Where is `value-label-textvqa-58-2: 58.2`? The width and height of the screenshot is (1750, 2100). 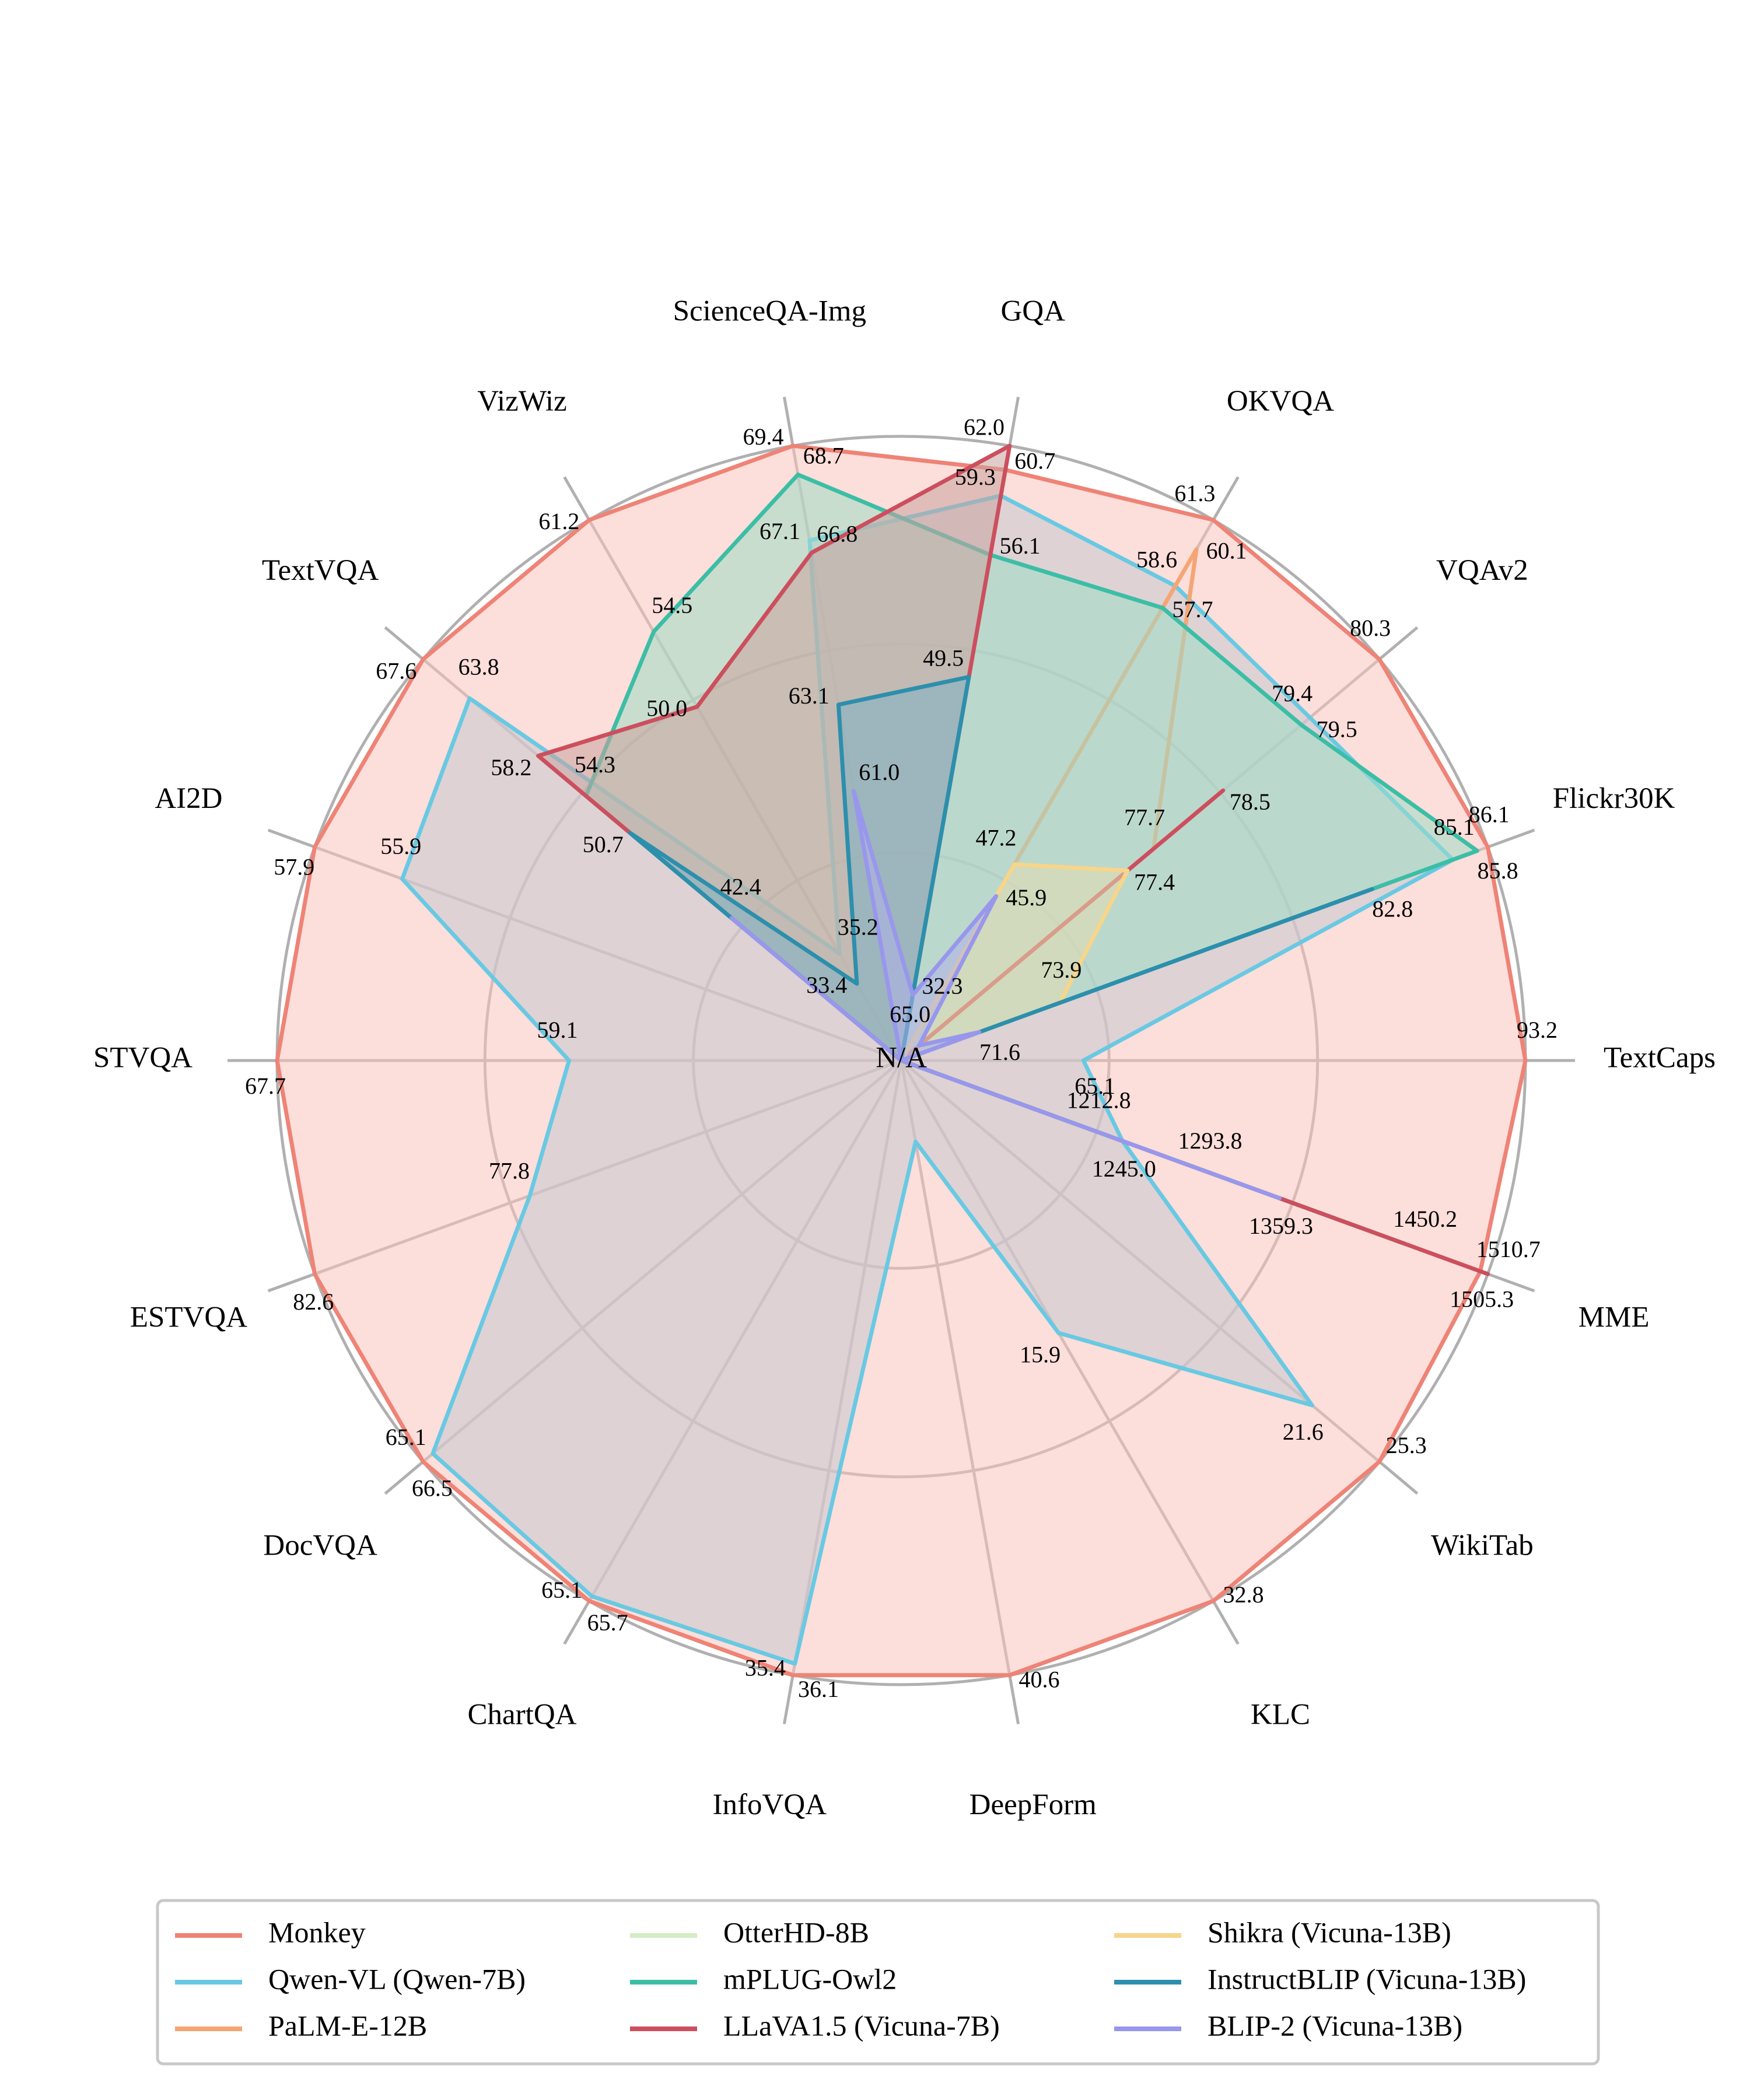 value-label-textvqa-58-2: 58.2 is located at coordinates (511, 767).